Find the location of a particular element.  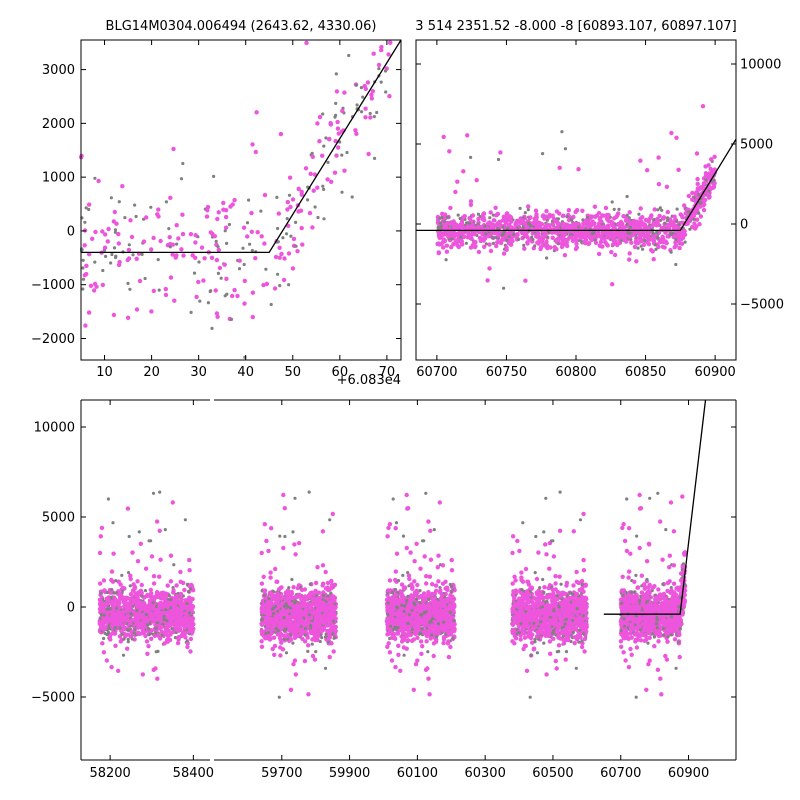

x-tick-label: 40 is located at coordinates (245, 372).